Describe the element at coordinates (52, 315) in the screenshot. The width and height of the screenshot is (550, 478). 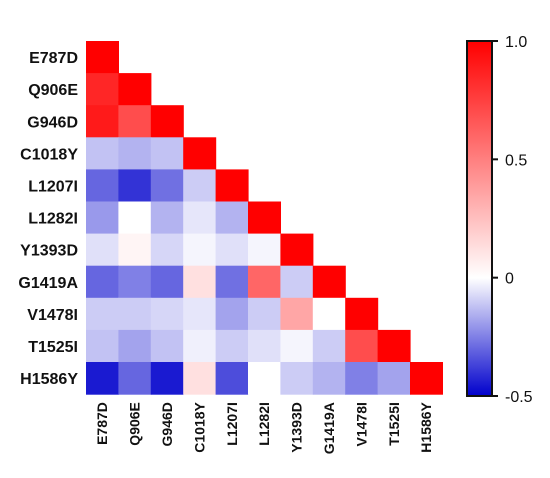
I see `row-label-V1478I: V1478I` at that location.